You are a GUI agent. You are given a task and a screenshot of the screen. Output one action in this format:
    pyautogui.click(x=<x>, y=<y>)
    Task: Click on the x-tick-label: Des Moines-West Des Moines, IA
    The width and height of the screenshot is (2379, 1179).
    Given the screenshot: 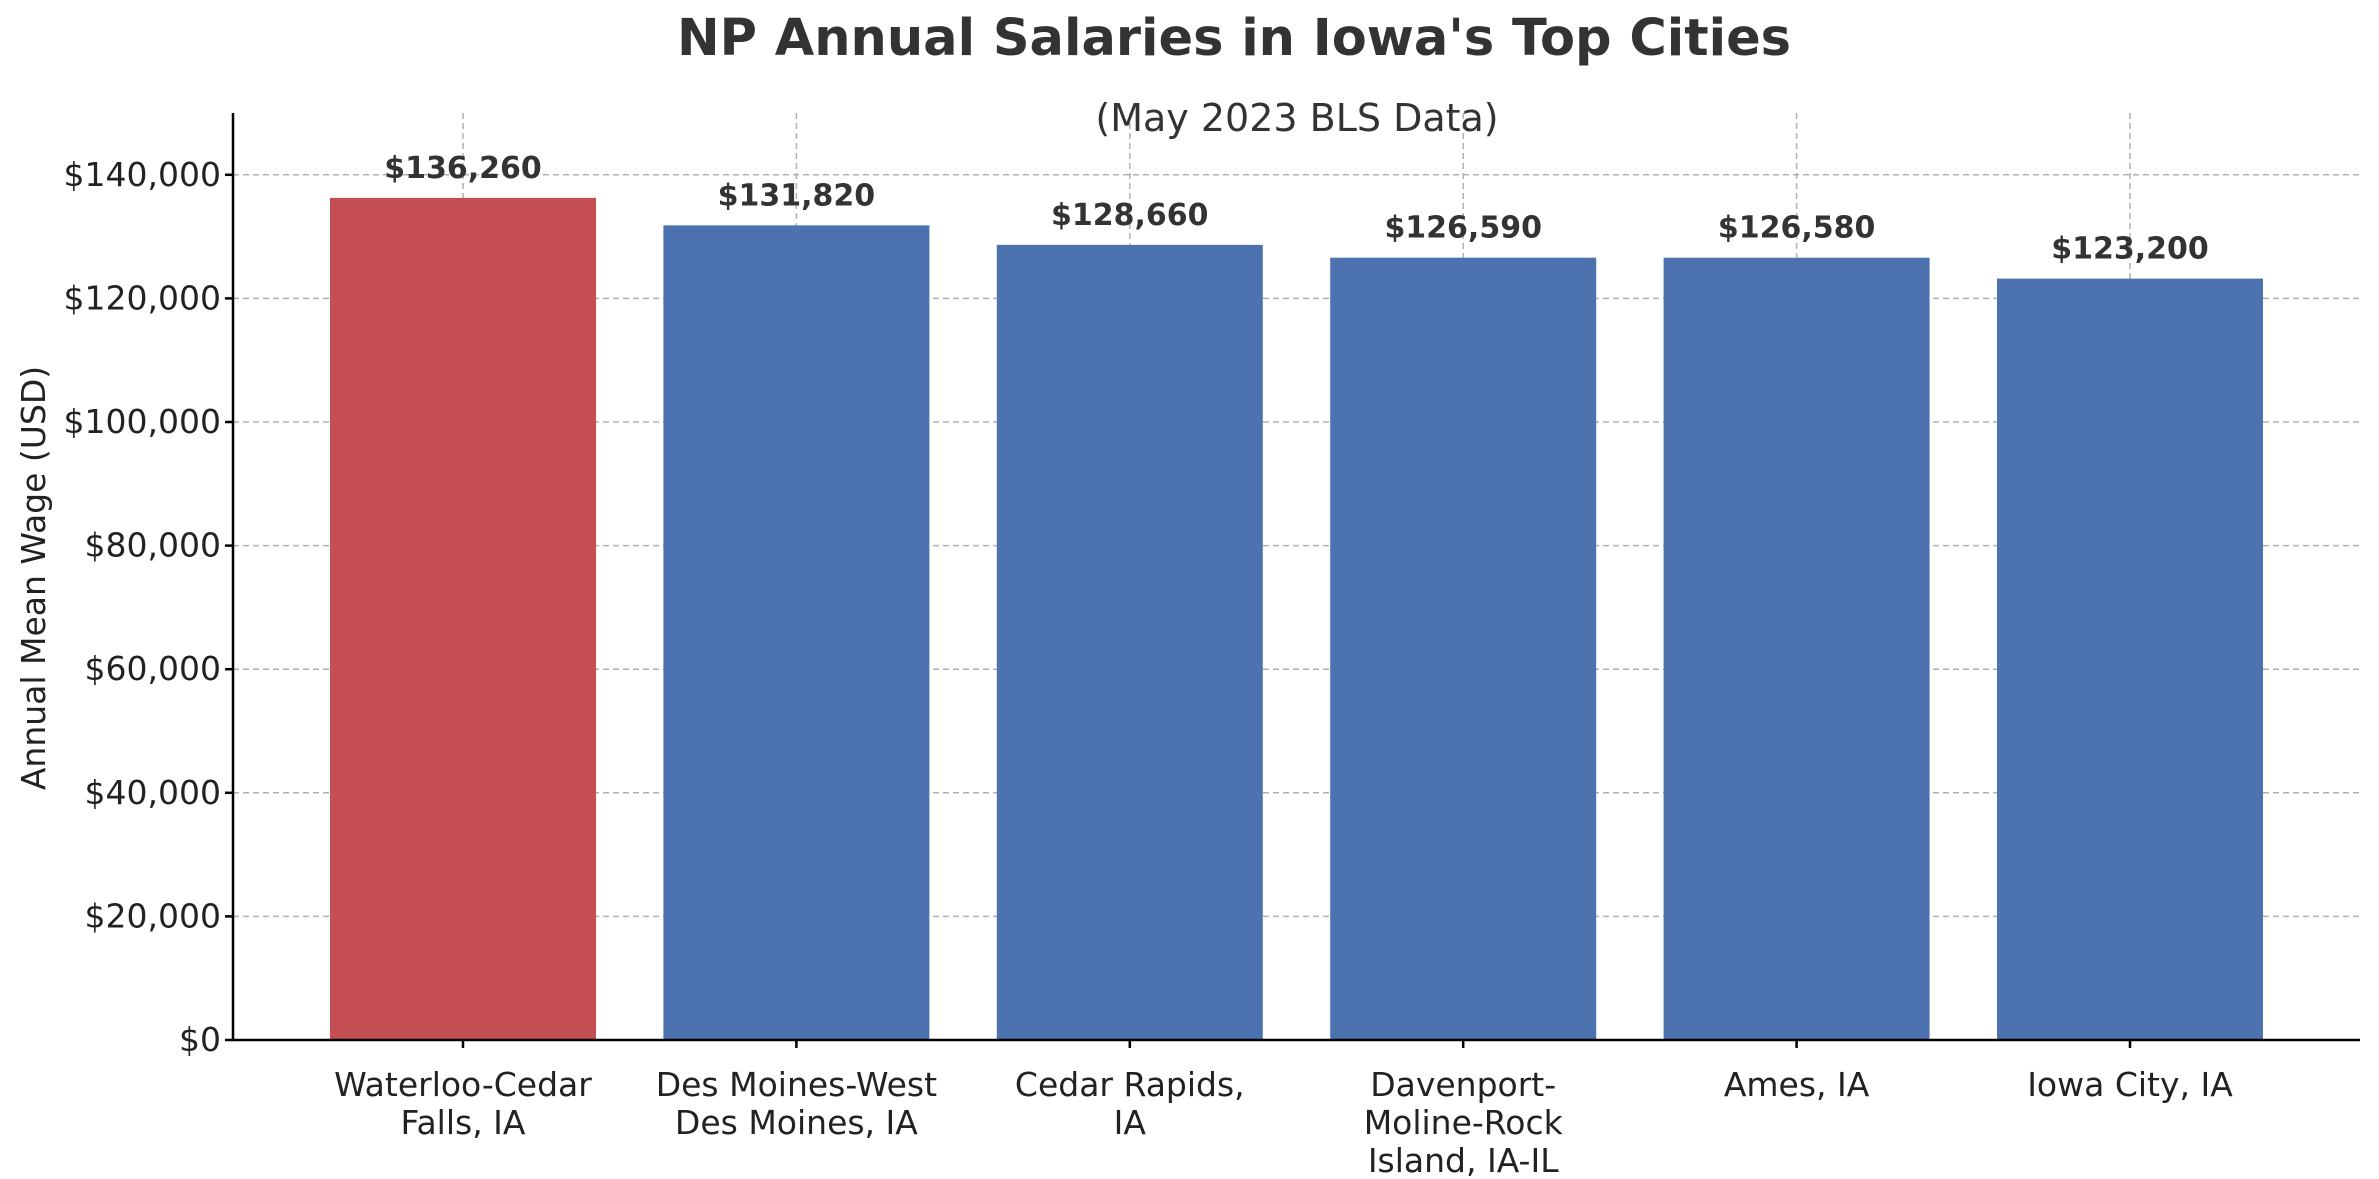 What is the action you would take?
    pyautogui.click(x=796, y=1103)
    